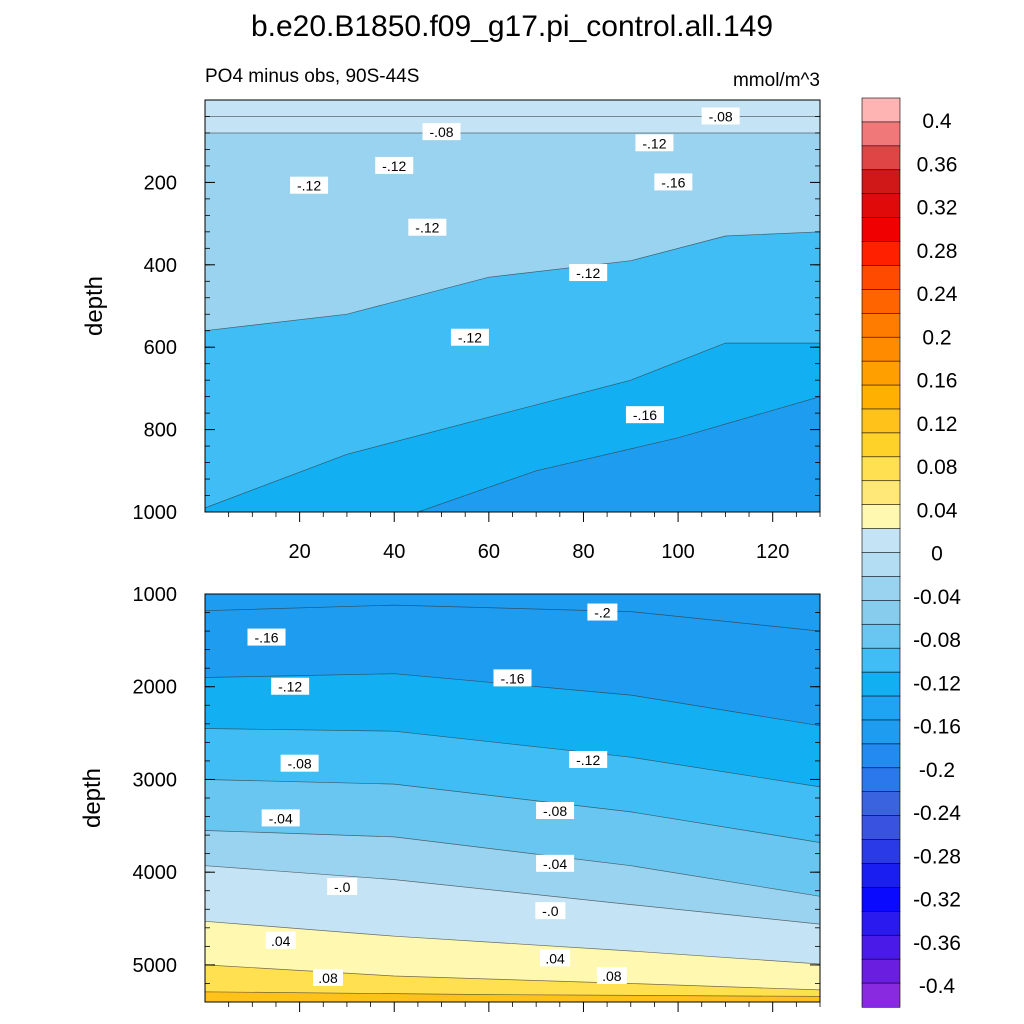 The width and height of the screenshot is (1024, 1024). Describe the element at coordinates (160, 348) in the screenshot. I see `upper-y-tick-label: 600` at that location.